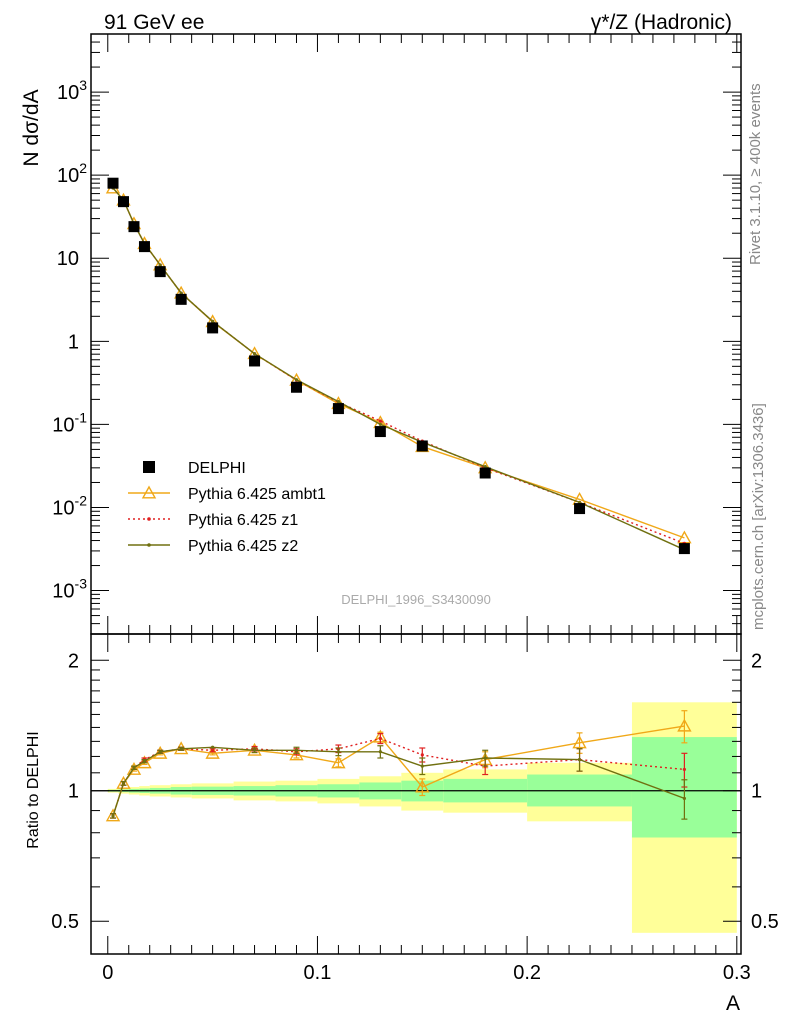 This screenshot has width=786, height=1024. I want to click on y-tick-label: 10, so click(68, 259).